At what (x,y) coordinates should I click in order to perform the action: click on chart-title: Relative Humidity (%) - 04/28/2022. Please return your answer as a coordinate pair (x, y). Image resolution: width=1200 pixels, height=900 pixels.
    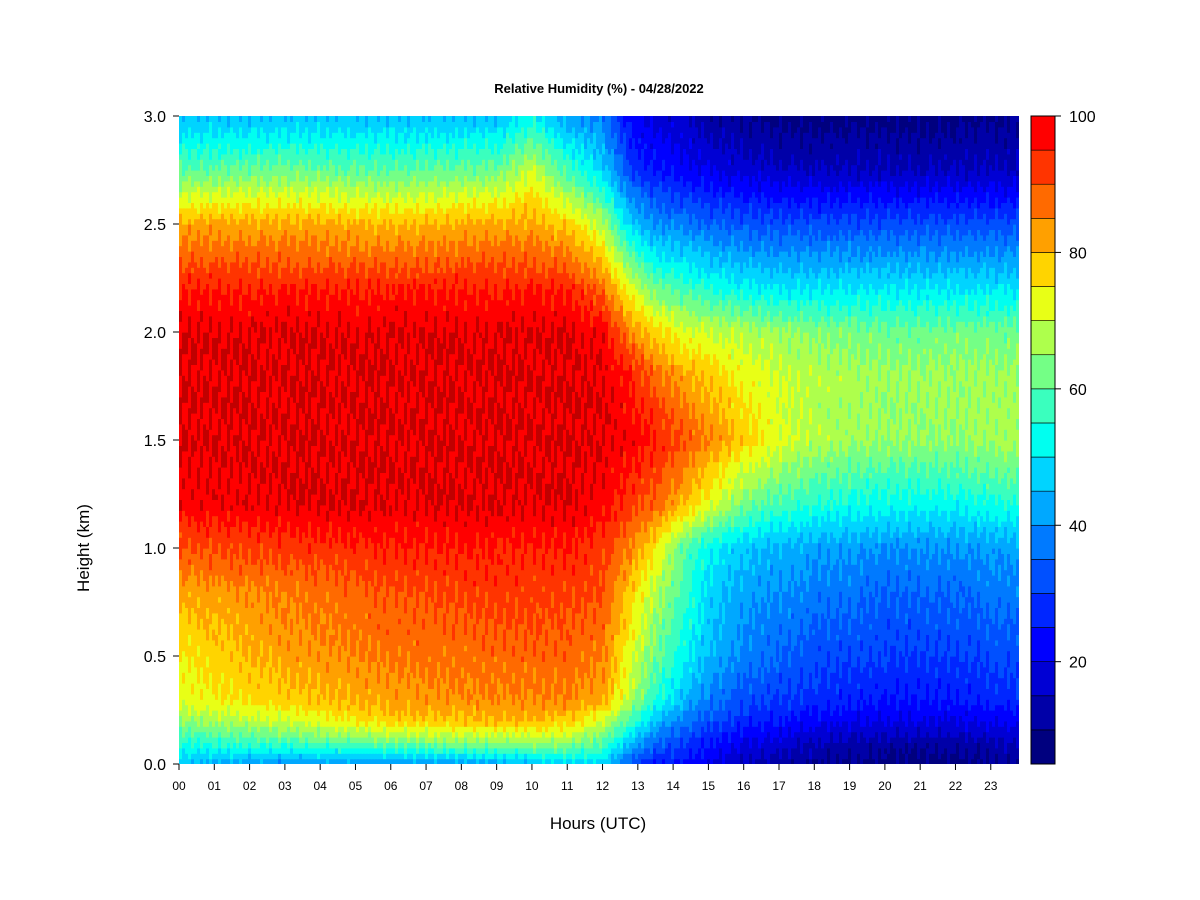
    Looking at the image, I should click on (599, 88).